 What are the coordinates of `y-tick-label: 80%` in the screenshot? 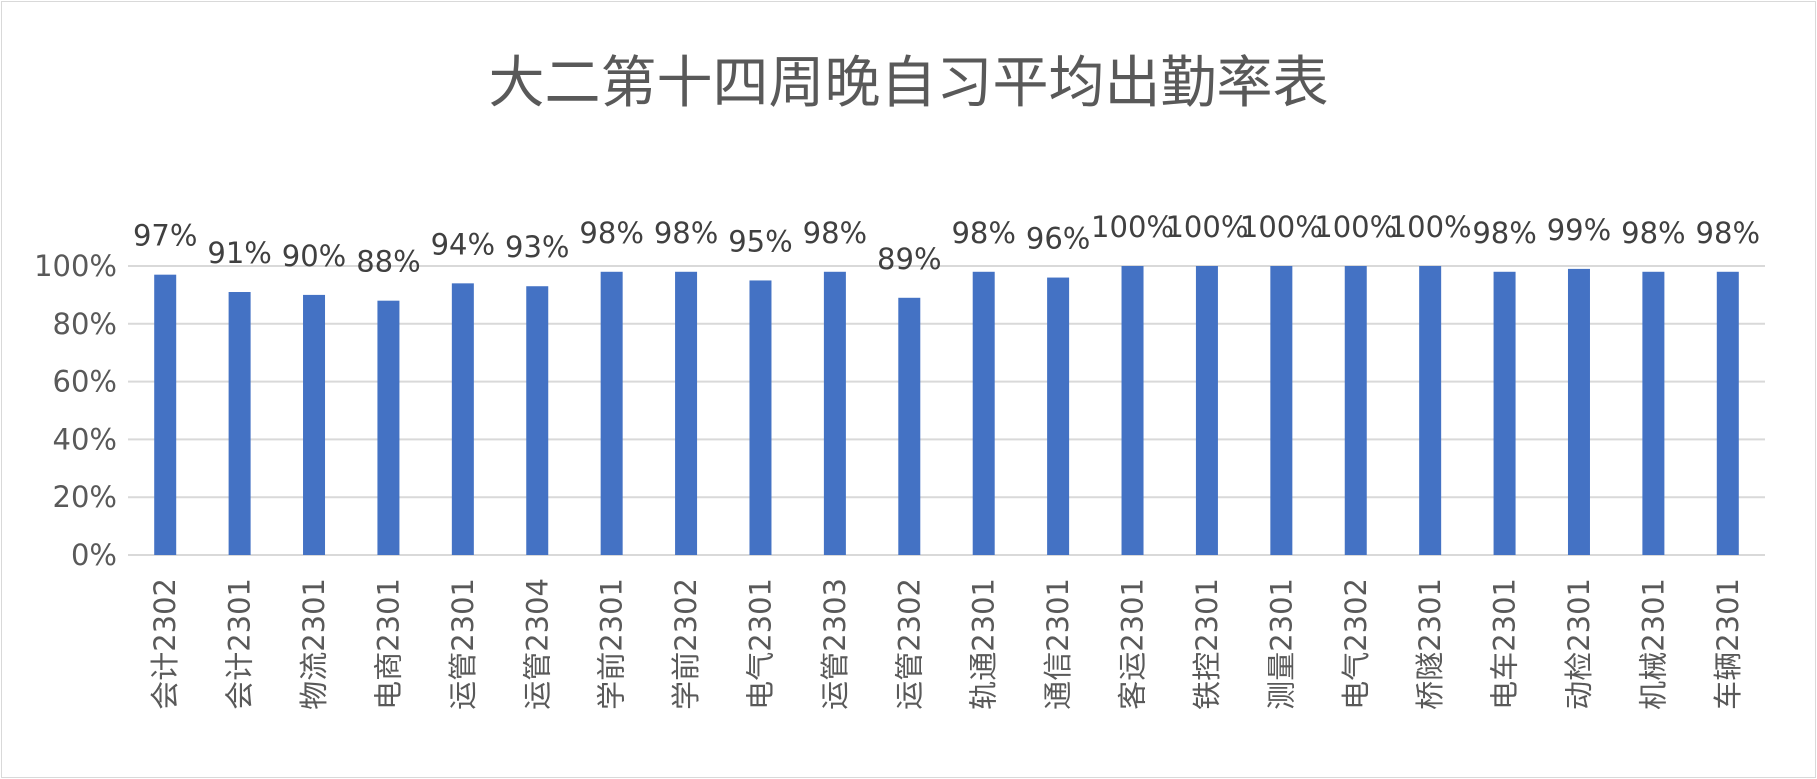 It's located at (85, 324).